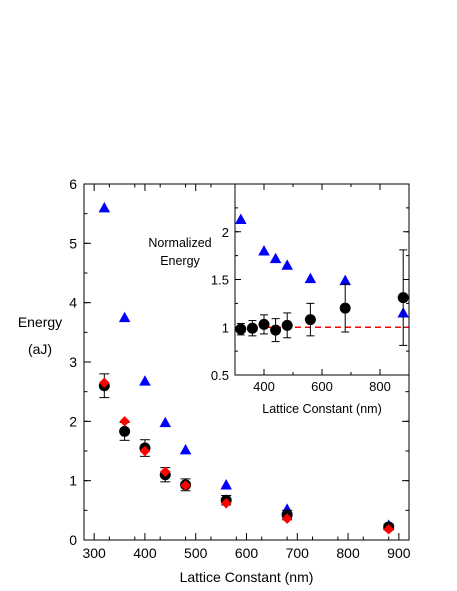 This screenshot has height=591, width=457. I want to click on y-tick-label: 3, so click(73, 362).